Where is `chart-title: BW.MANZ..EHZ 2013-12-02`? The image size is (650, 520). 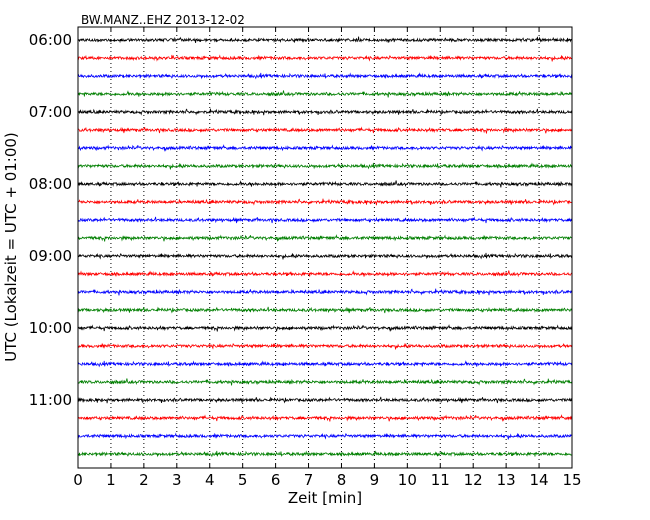
chart-title: BW.MANZ..EHZ 2013-12-02 is located at coordinates (163, 20).